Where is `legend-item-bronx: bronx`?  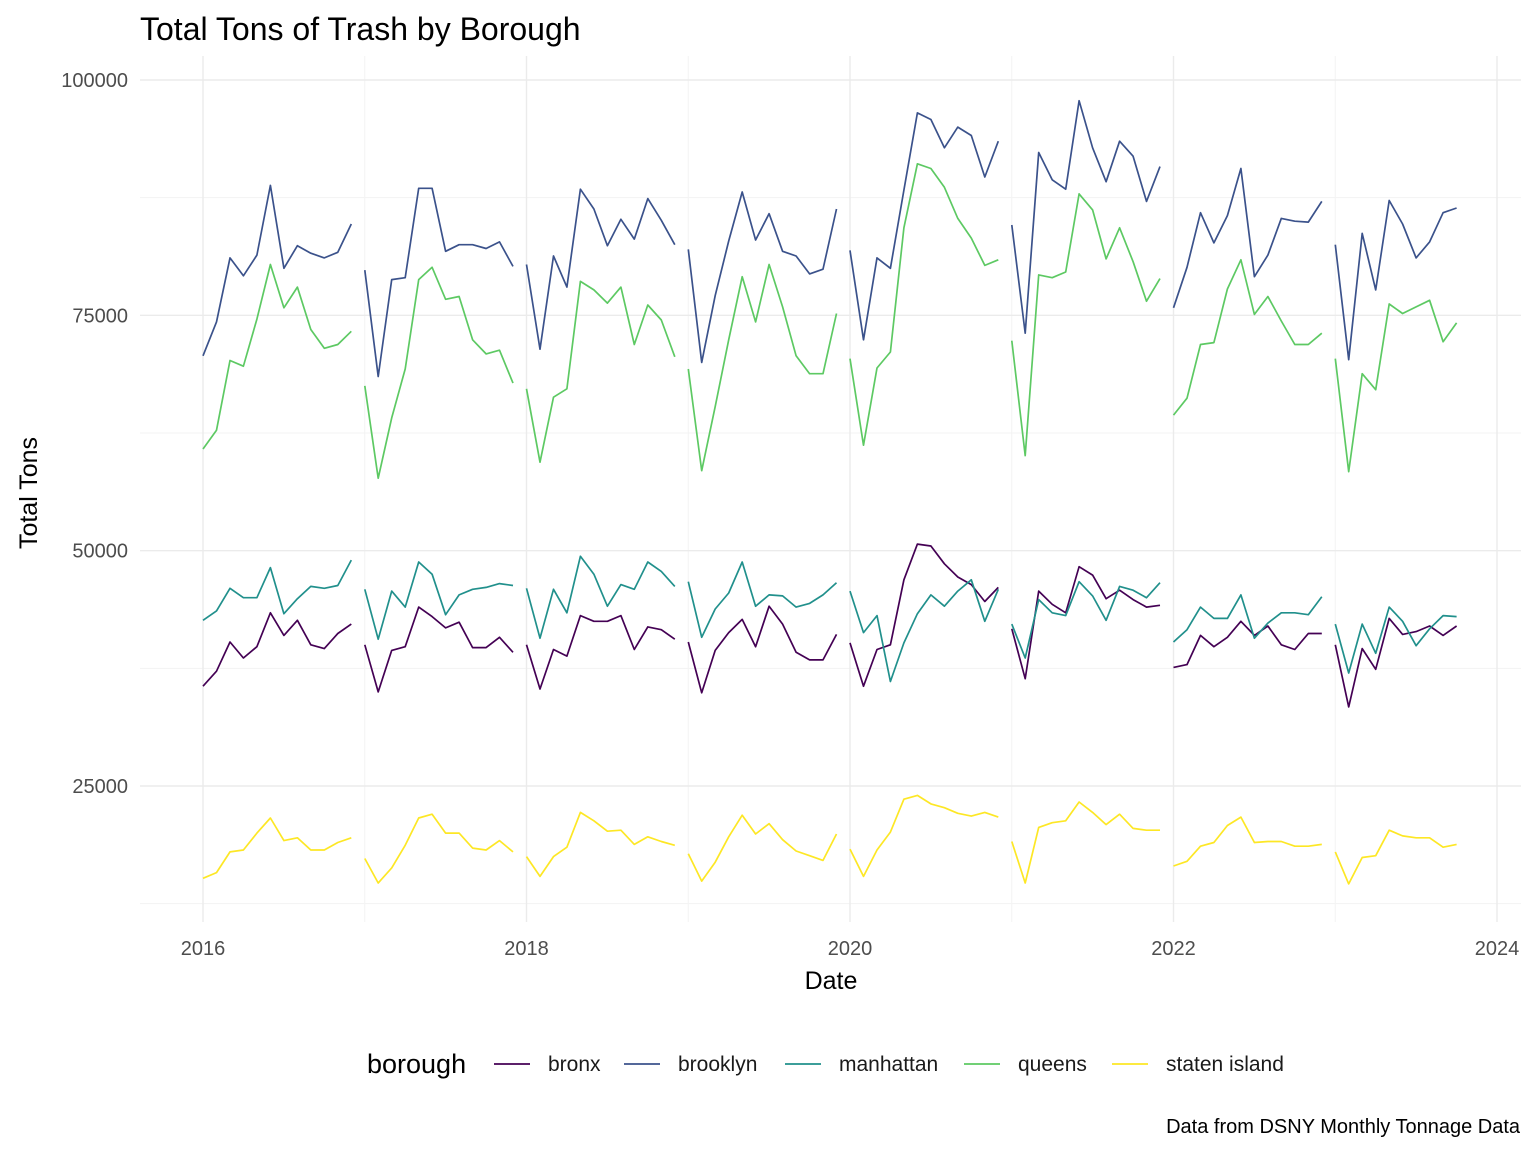
legend-item-bronx: bronx is located at coordinates (547, 1064).